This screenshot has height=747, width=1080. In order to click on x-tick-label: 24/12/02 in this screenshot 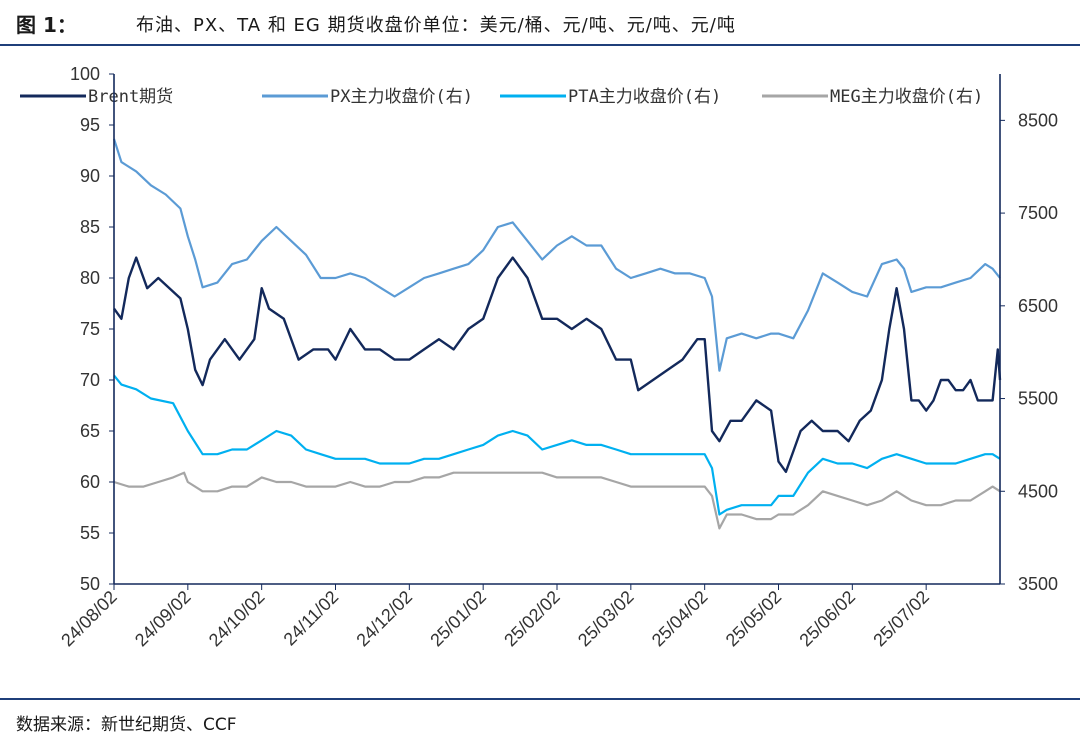, I will do `click(384, 619)`.